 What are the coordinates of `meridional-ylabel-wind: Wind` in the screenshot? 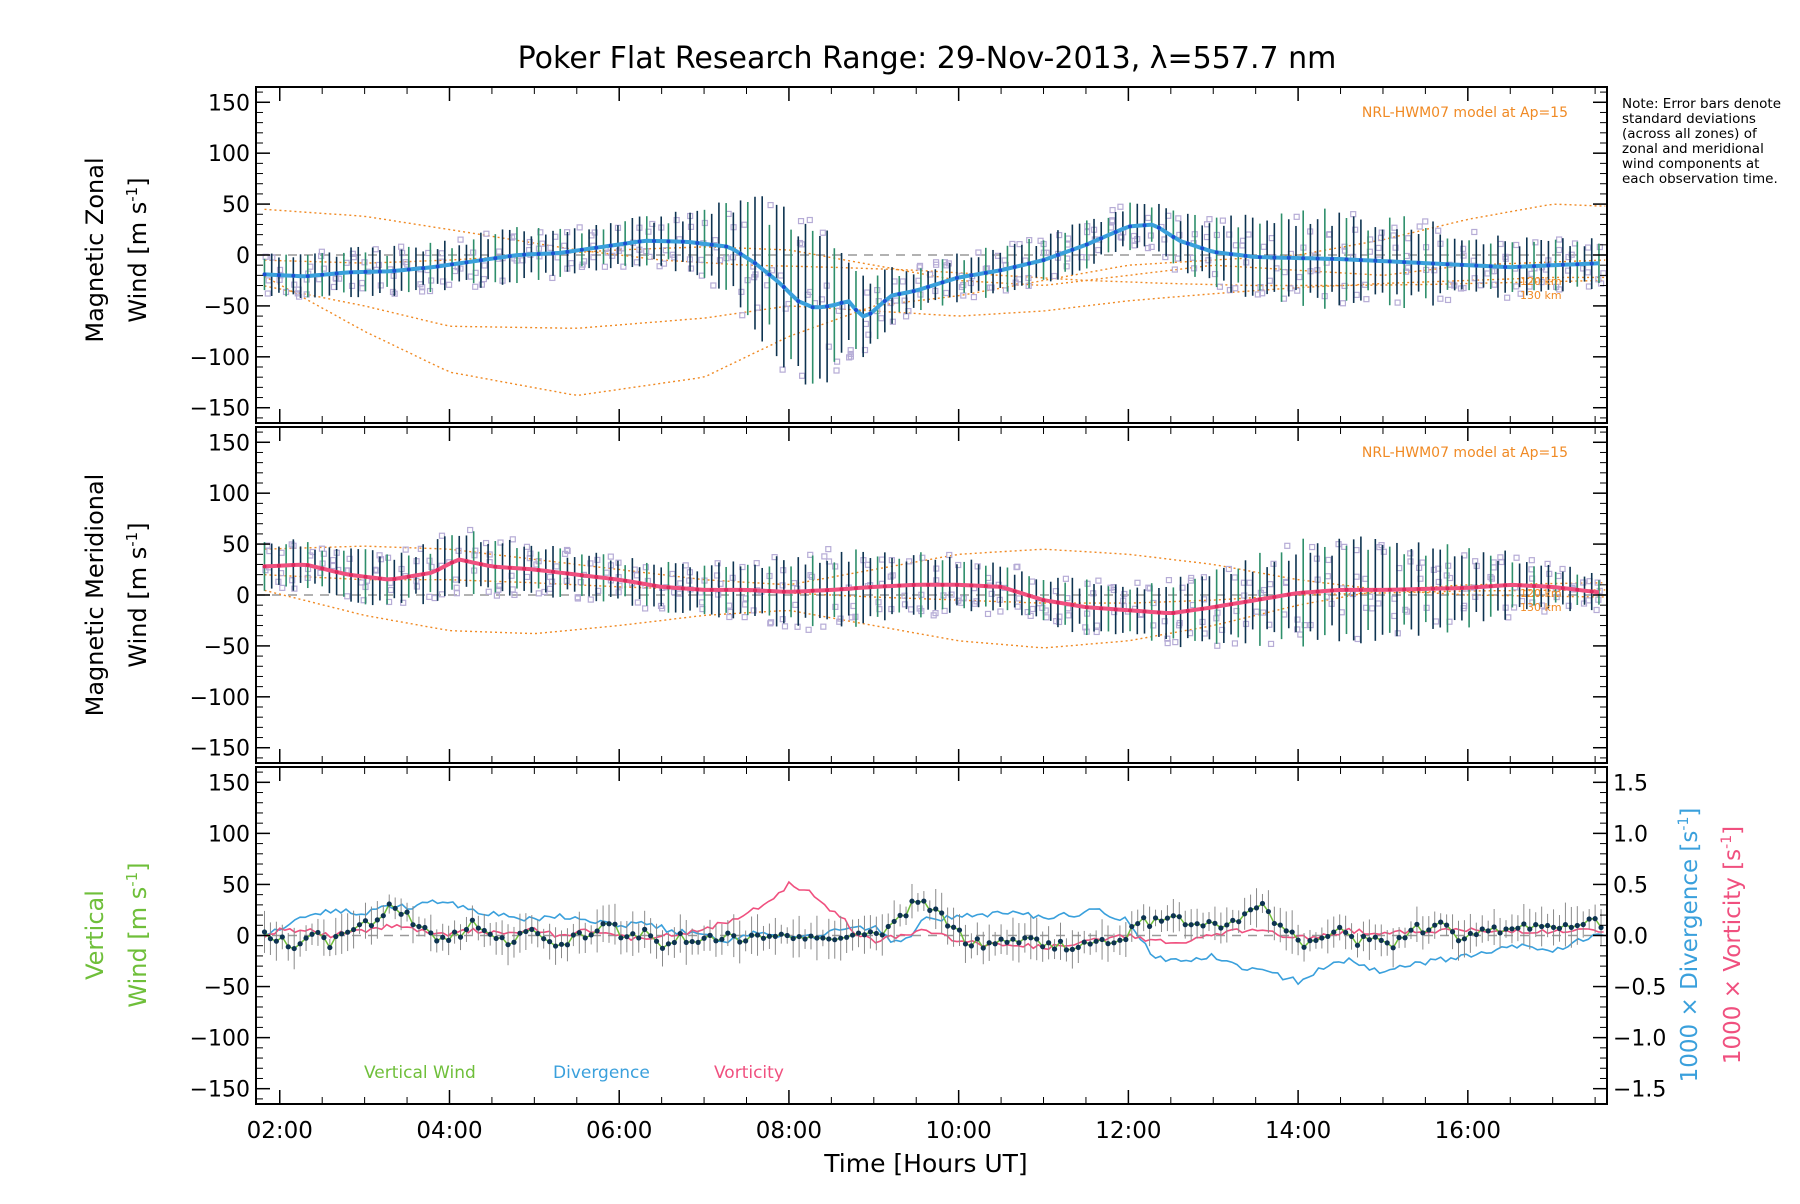 It's located at (138, 637).